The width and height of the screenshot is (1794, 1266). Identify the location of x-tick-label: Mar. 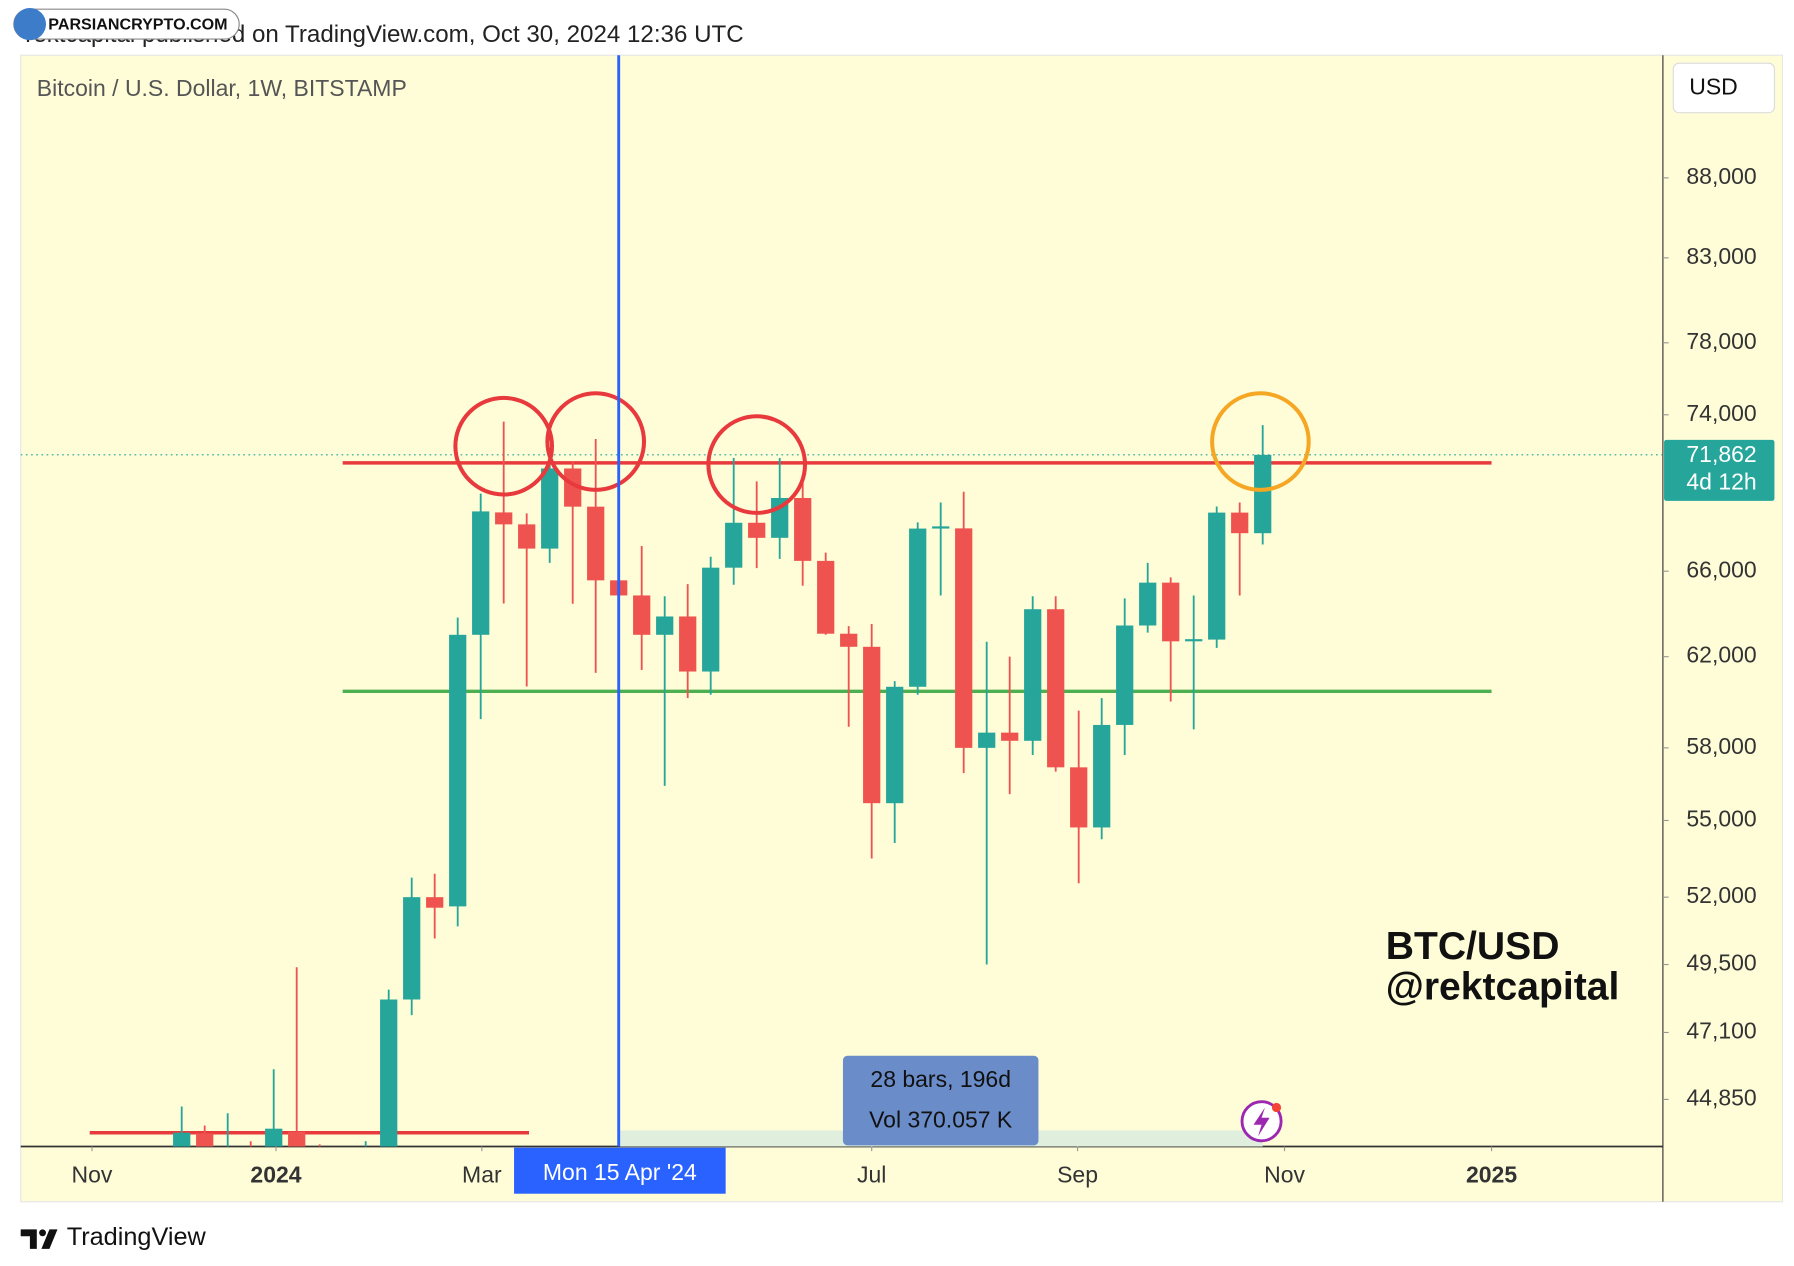
(482, 1175).